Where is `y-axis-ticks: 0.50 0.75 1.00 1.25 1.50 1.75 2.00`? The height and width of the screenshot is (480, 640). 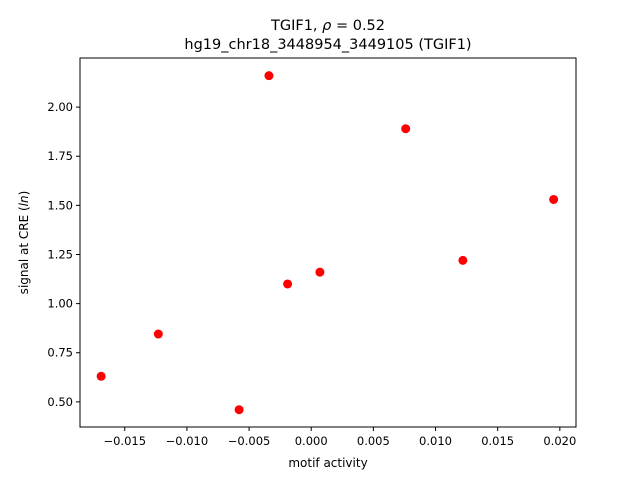 y-axis-ticks: 0.50 0.75 1.00 1.25 1.50 1.75 2.00 is located at coordinates (63, 254).